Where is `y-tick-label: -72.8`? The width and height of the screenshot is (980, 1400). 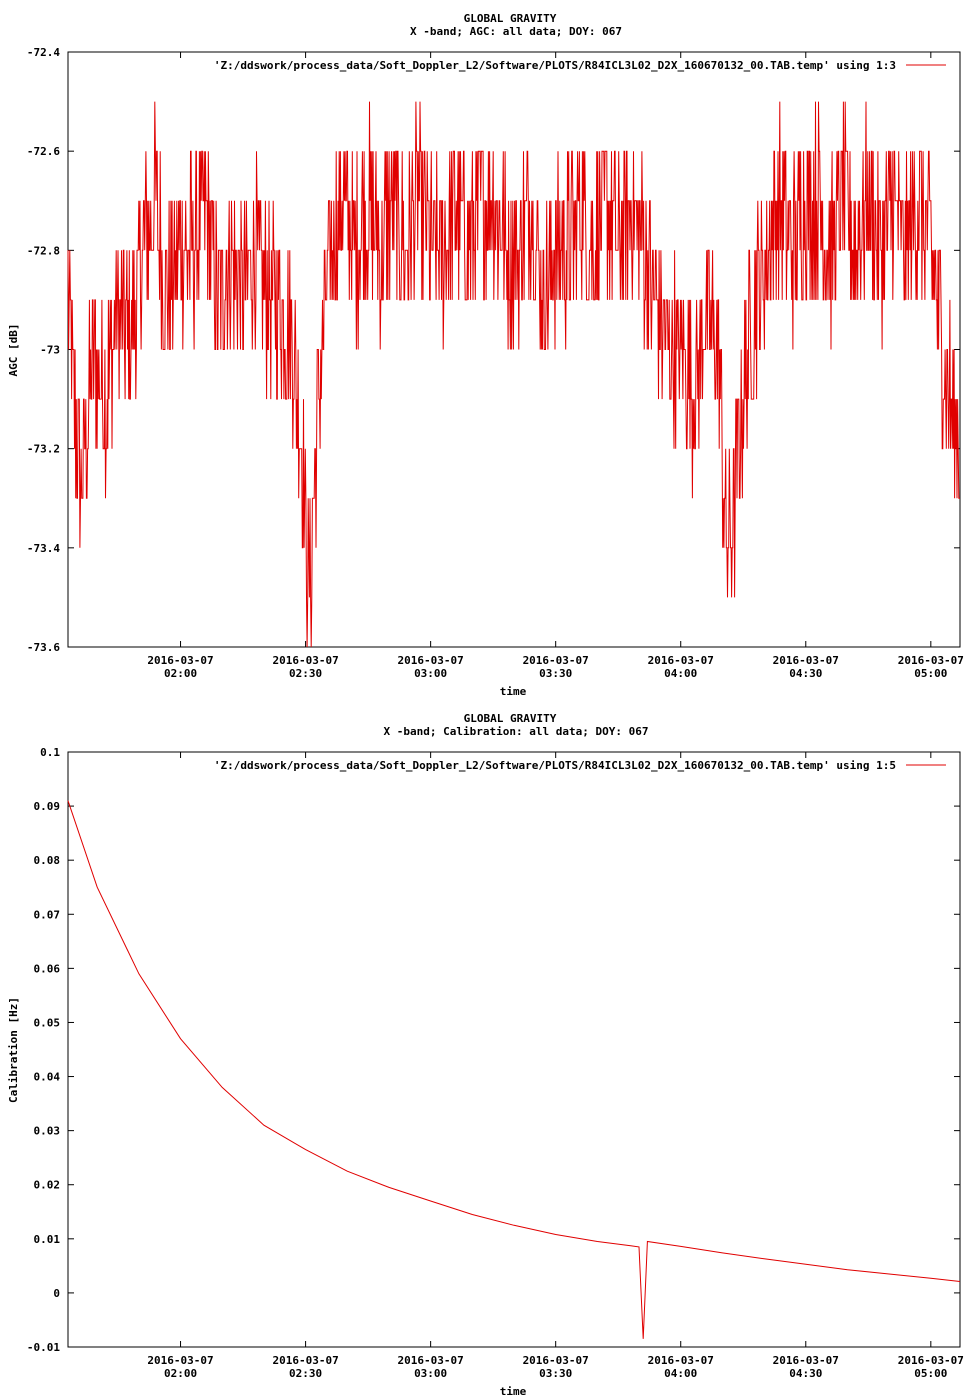 y-tick-label: -72.8 is located at coordinates (43, 250).